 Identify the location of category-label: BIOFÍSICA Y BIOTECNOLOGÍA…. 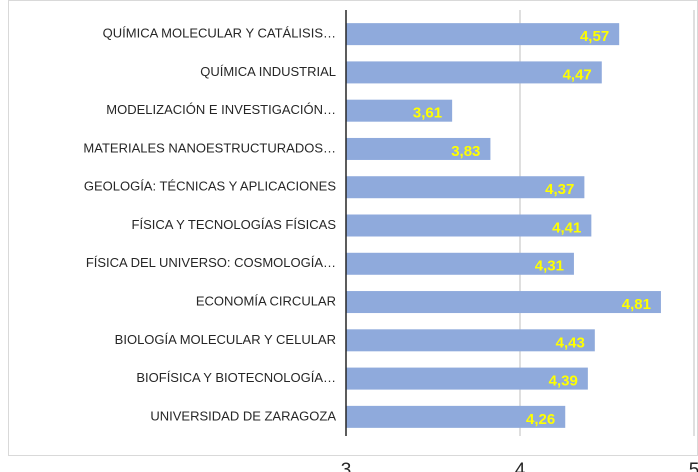
(236, 377).